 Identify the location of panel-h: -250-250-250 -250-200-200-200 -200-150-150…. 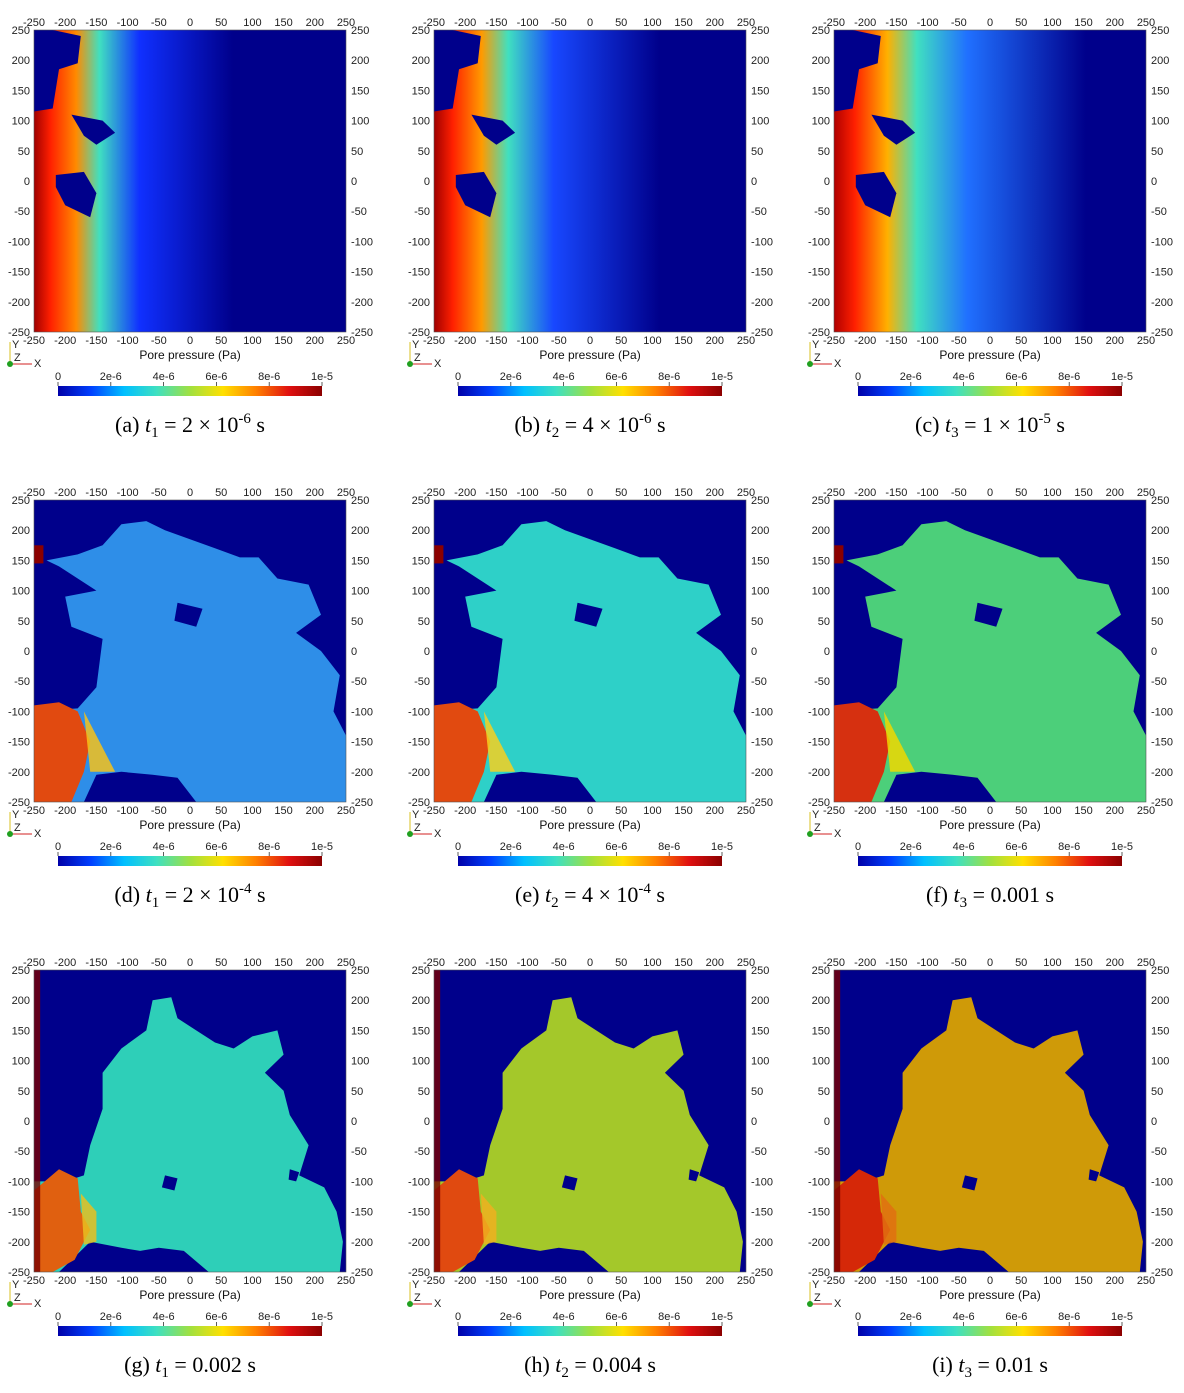
(590, 1169).